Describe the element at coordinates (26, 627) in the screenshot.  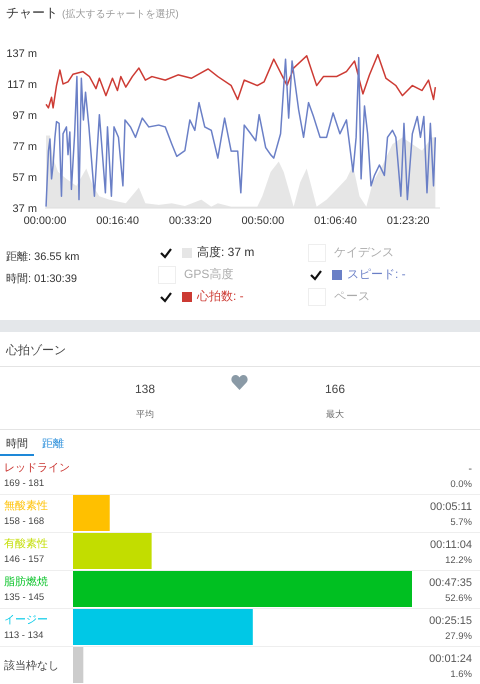
I see `y-tick-label: イージー 113 - 134` at that location.